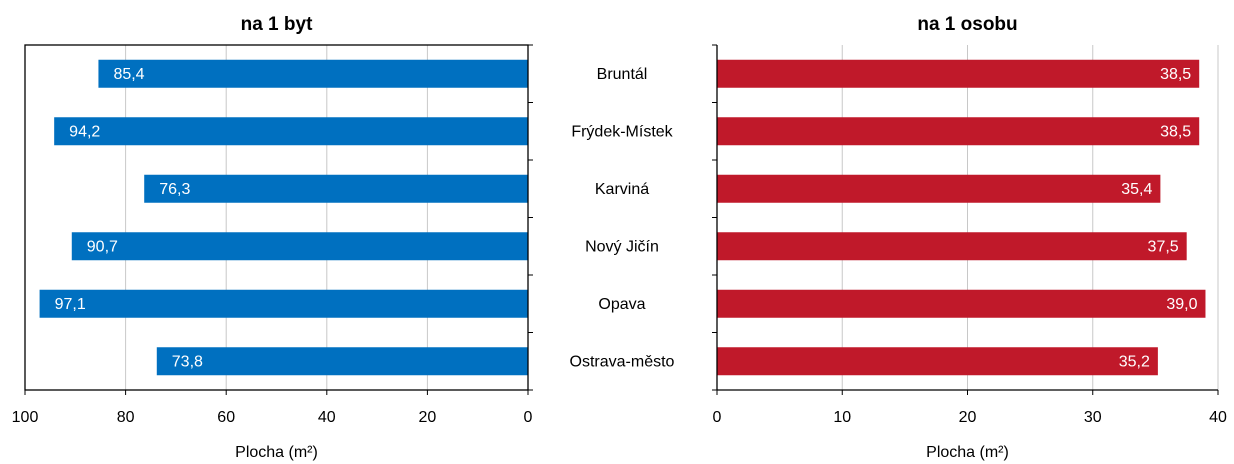 Image resolution: width=1234 pixels, height=464 pixels. What do you see at coordinates (1163, 246) in the screenshot?
I see `value-label: 37,5` at bounding box center [1163, 246].